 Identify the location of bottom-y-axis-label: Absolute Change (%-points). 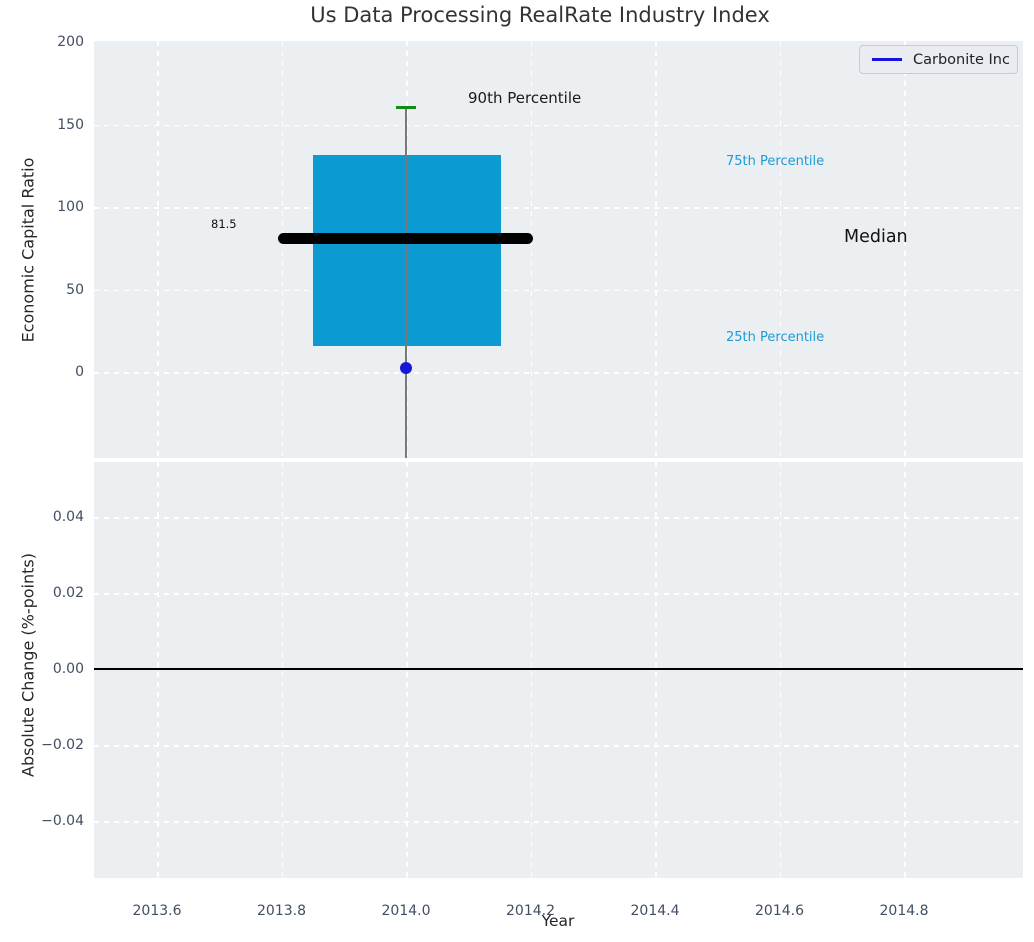
(28, 665).